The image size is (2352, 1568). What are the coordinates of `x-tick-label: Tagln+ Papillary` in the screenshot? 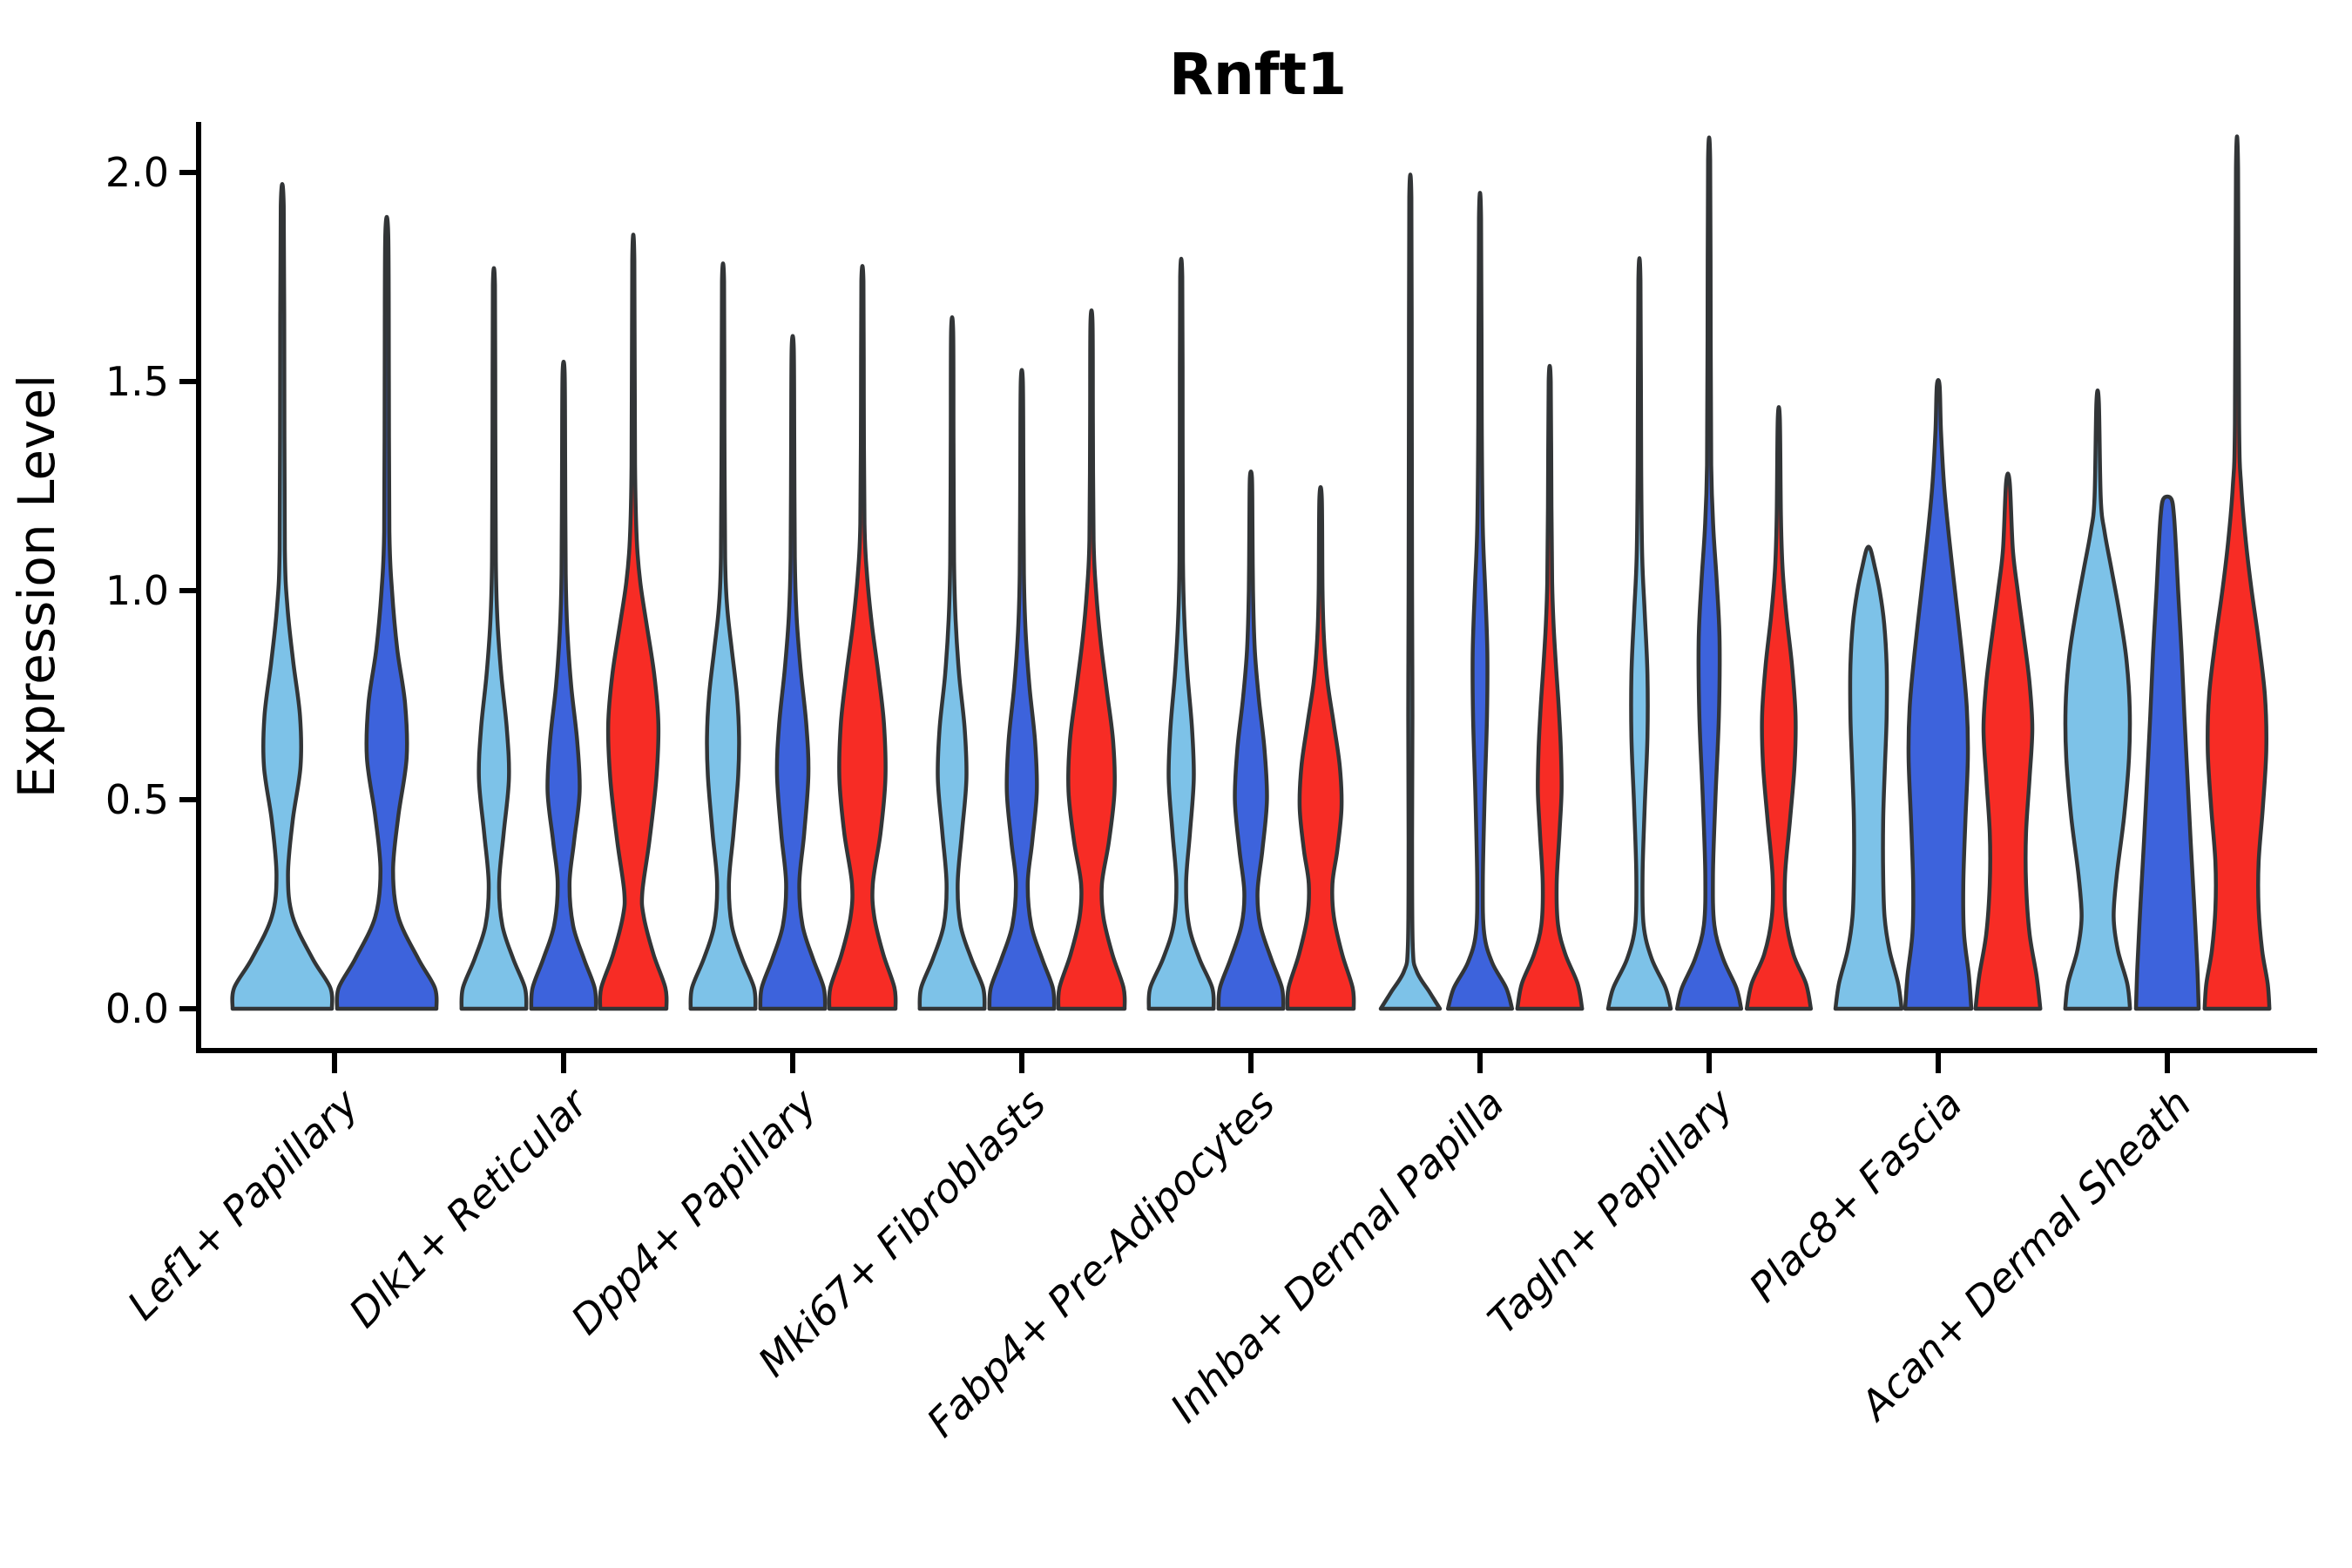 It's located at (1610, 1211).